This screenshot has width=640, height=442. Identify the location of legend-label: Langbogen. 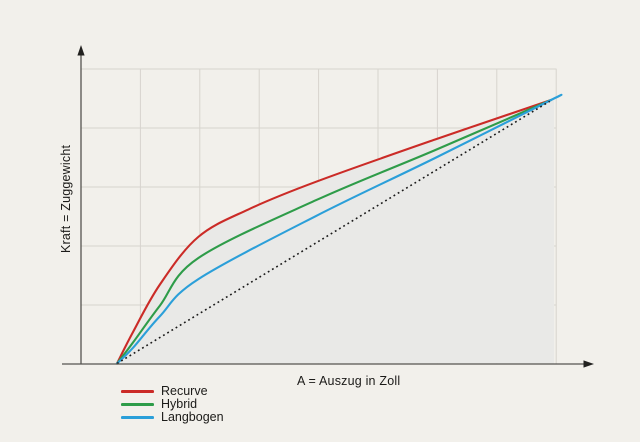
(192, 417).